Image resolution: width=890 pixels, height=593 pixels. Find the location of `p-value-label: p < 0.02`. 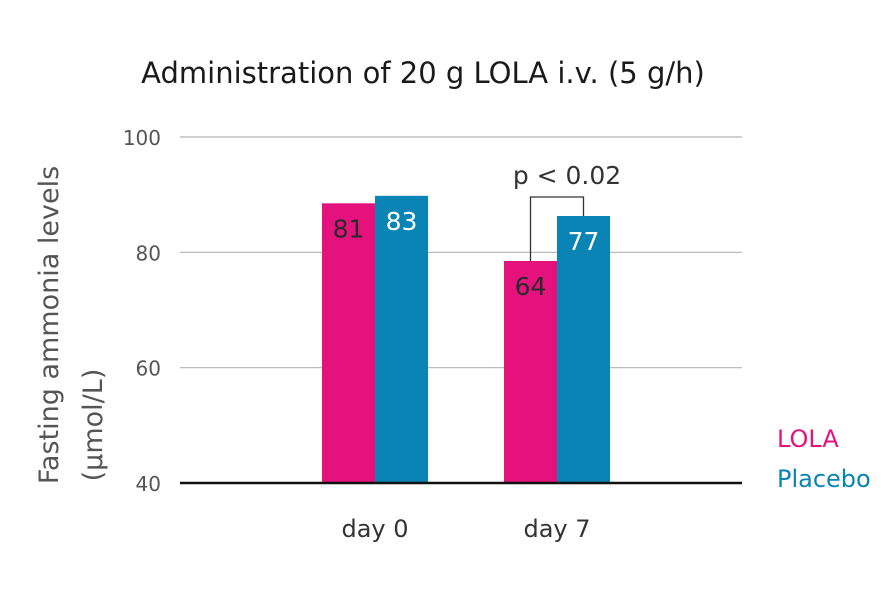

p-value-label: p < 0.02 is located at coordinates (567, 175).